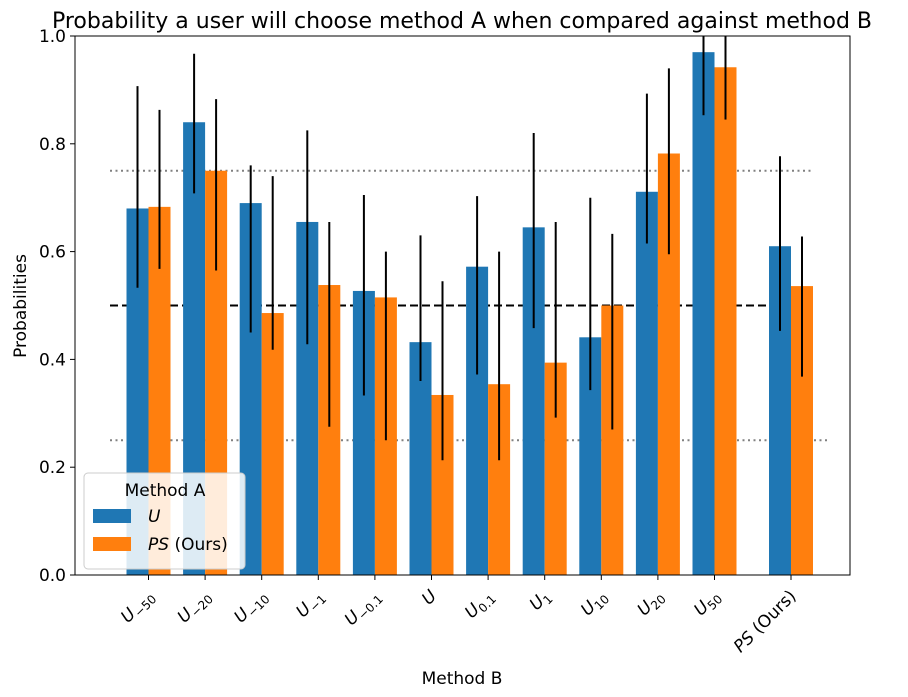 Image resolution: width=908 pixels, height=697 pixels. What do you see at coordinates (52, 37) in the screenshot?
I see `y-tick-label-5: 1.0` at bounding box center [52, 37].